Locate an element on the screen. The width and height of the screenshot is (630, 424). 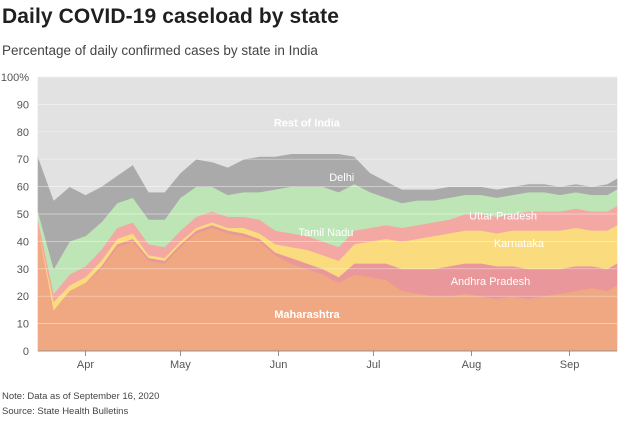
y-tick-label-70: 70 is located at coordinates (23, 160).